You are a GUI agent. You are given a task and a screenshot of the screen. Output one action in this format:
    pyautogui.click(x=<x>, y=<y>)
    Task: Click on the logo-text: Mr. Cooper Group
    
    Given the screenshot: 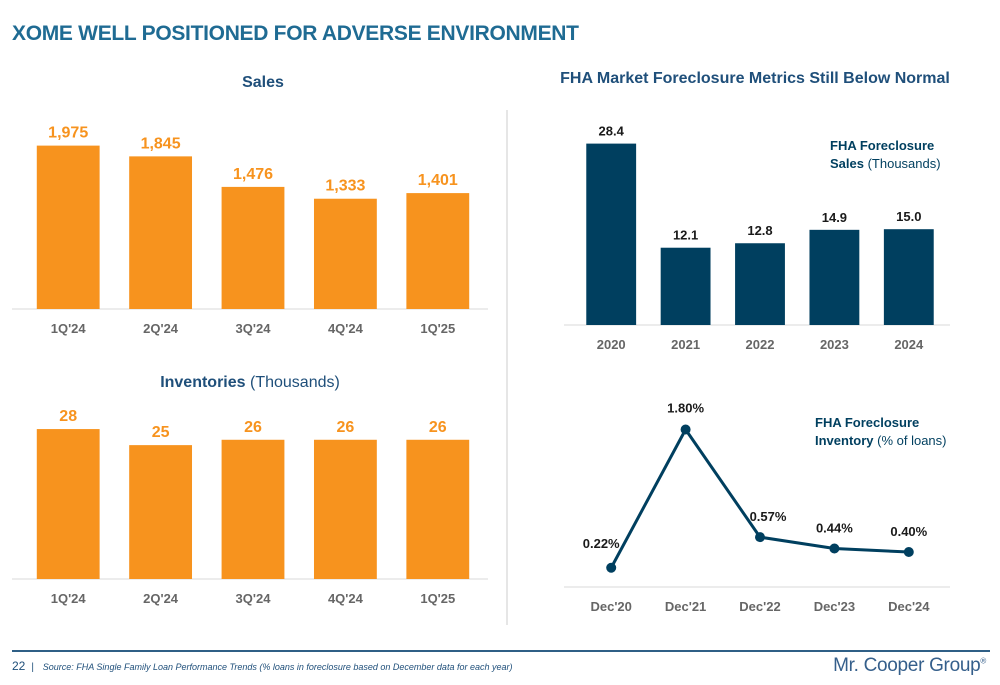 What is the action you would take?
    pyautogui.click(x=907, y=665)
    